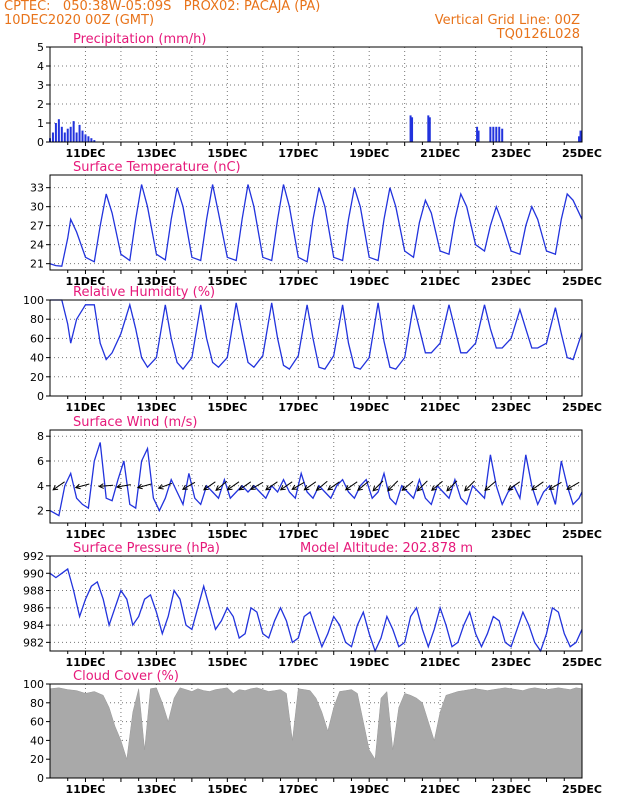 The width and height of the screenshot is (618, 800). I want to click on panel-title: Surface Pressure (hPa), so click(146, 548).